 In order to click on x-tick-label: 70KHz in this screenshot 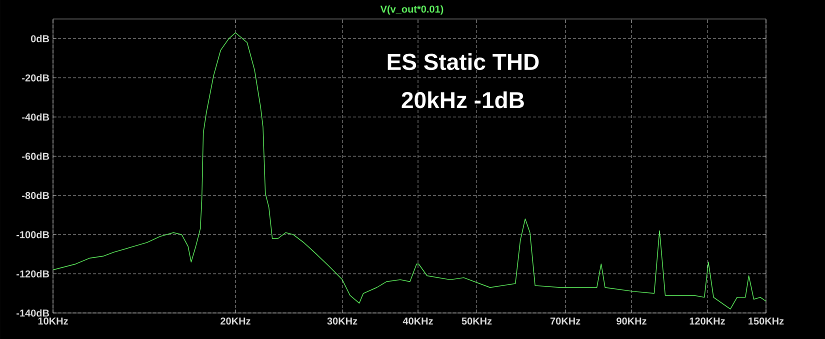, I will do `click(565, 321)`.